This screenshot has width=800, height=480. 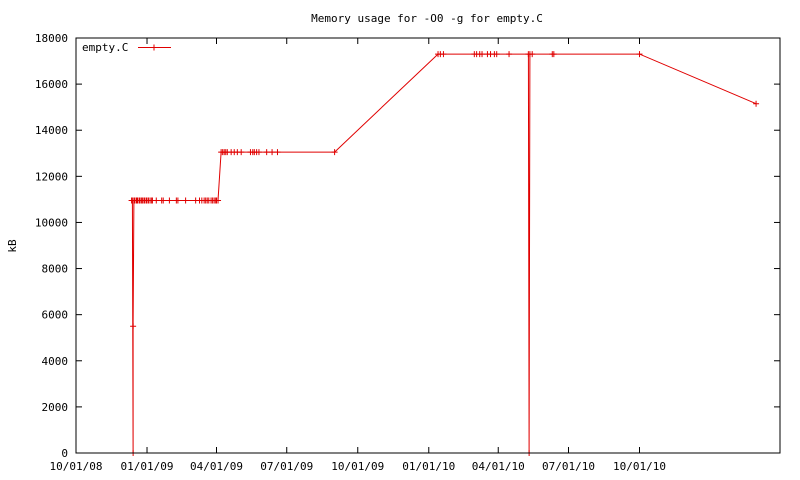 What do you see at coordinates (64, 453) in the screenshot?
I see `y-tick-label: 0` at bounding box center [64, 453].